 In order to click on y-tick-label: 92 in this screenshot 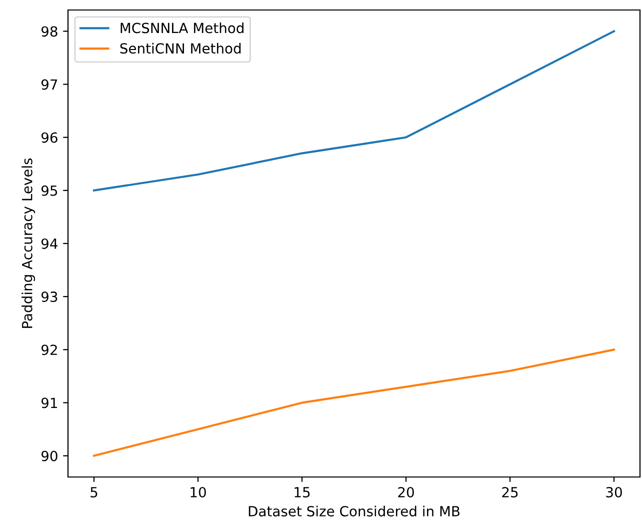, I will do `click(49, 350)`.